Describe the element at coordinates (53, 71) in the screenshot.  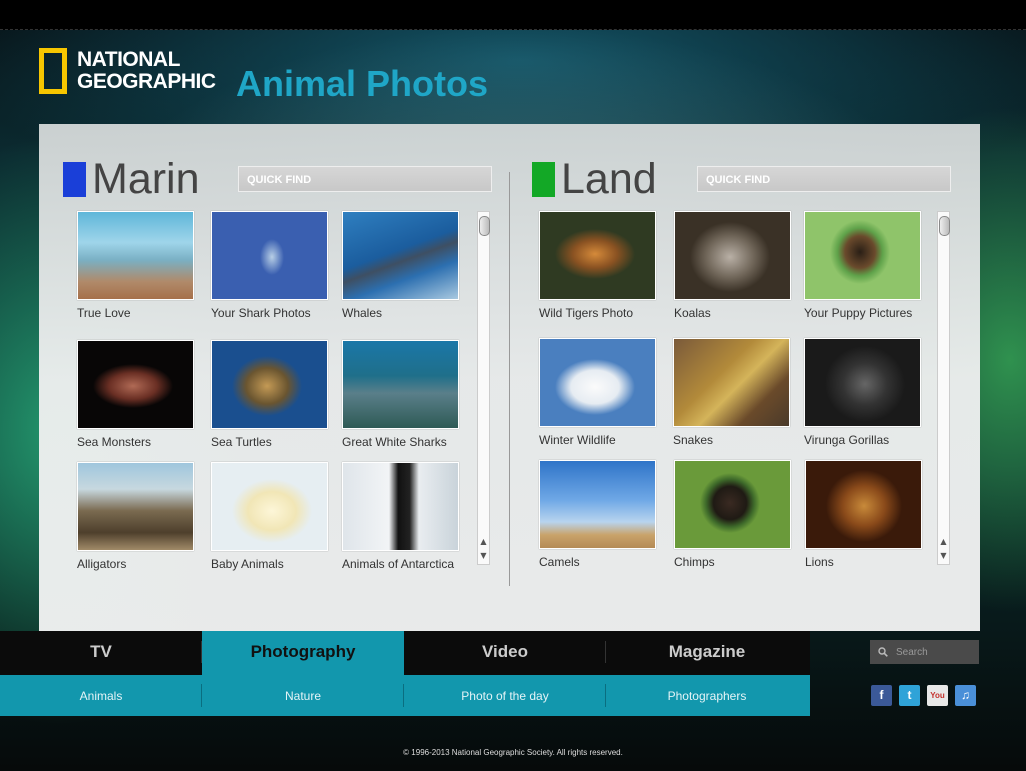
I see `natgeo-frame-icon` at that location.